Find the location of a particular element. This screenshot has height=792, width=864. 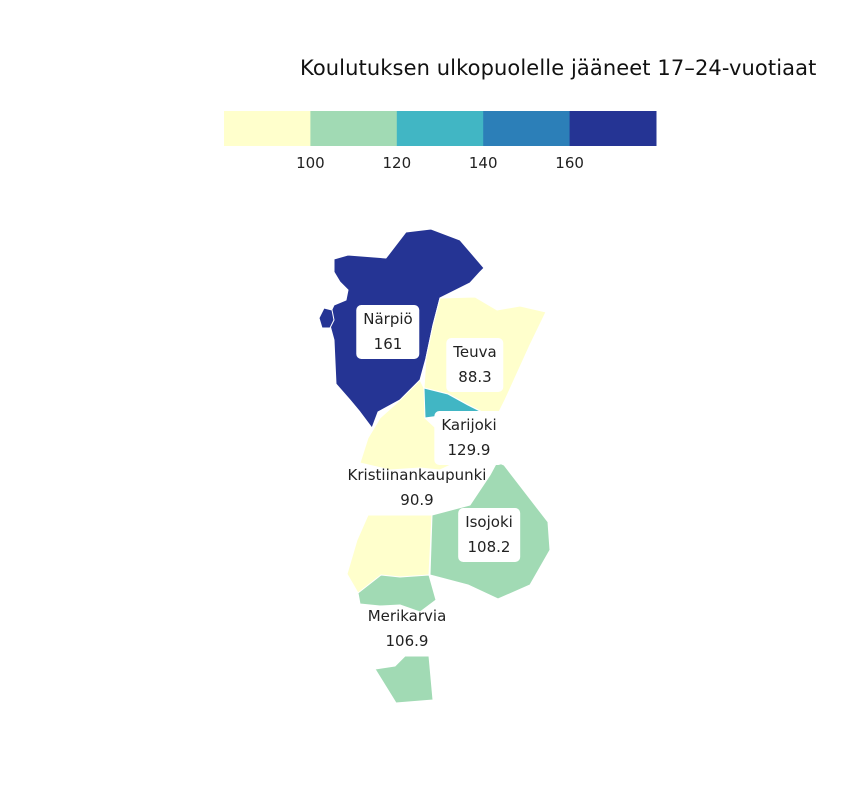

region-value: 90.9 is located at coordinates (417, 500).